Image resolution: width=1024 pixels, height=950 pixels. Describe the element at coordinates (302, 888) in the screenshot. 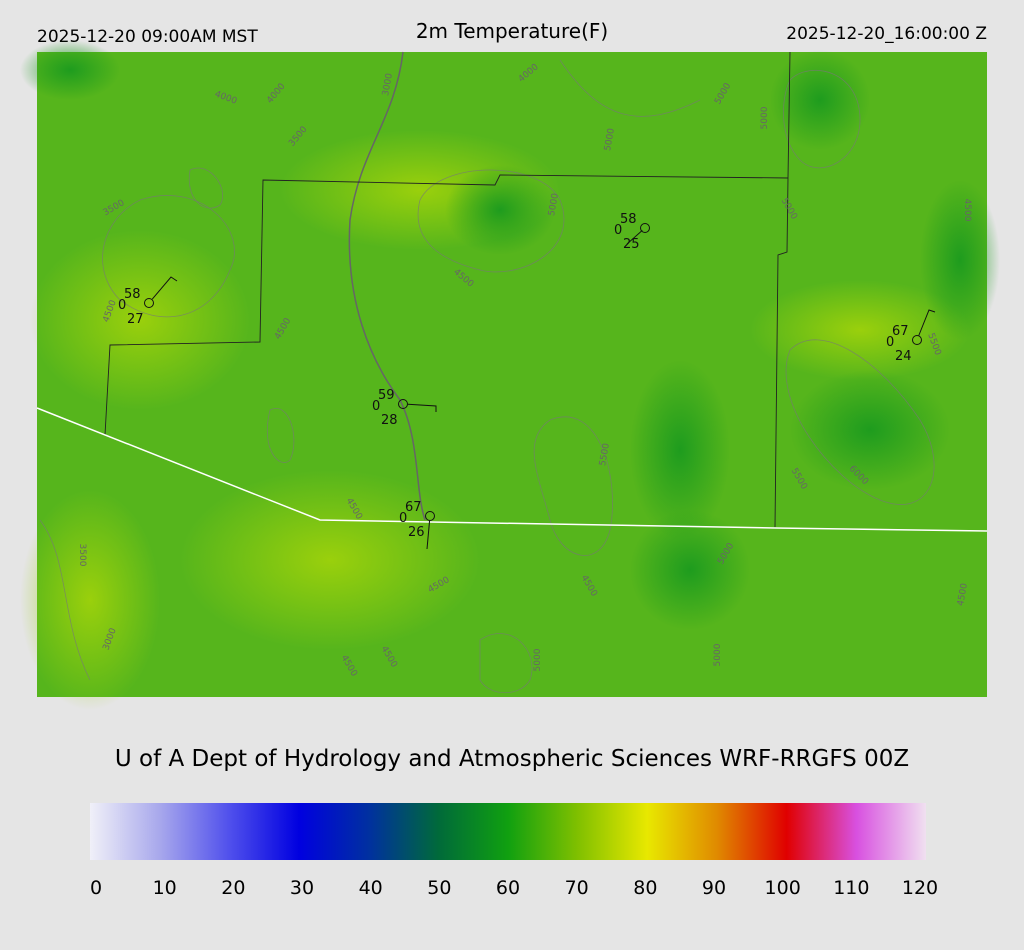

I see `colorbar-tick-label: 30` at that location.